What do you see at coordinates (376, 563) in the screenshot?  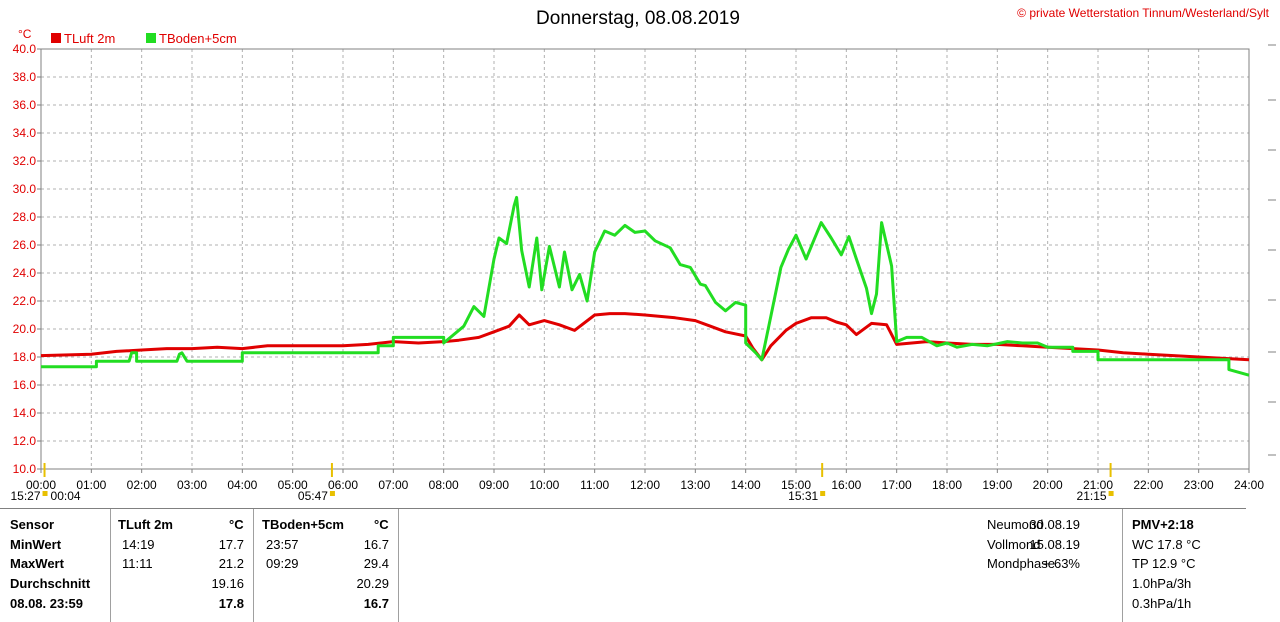 I see `row-value-max-tboden: 29.4` at bounding box center [376, 563].